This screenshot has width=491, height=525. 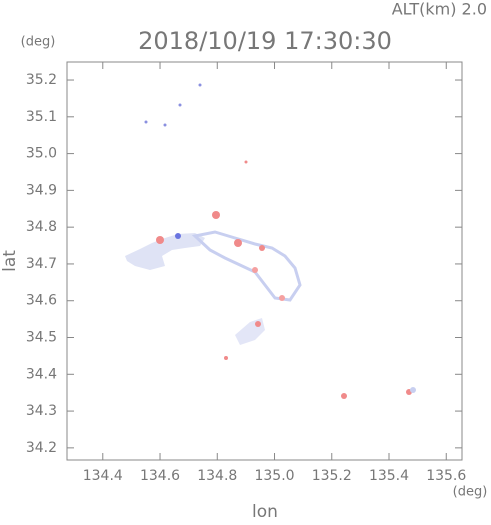 I want to click on y-unit: (deg), so click(x=38, y=42).